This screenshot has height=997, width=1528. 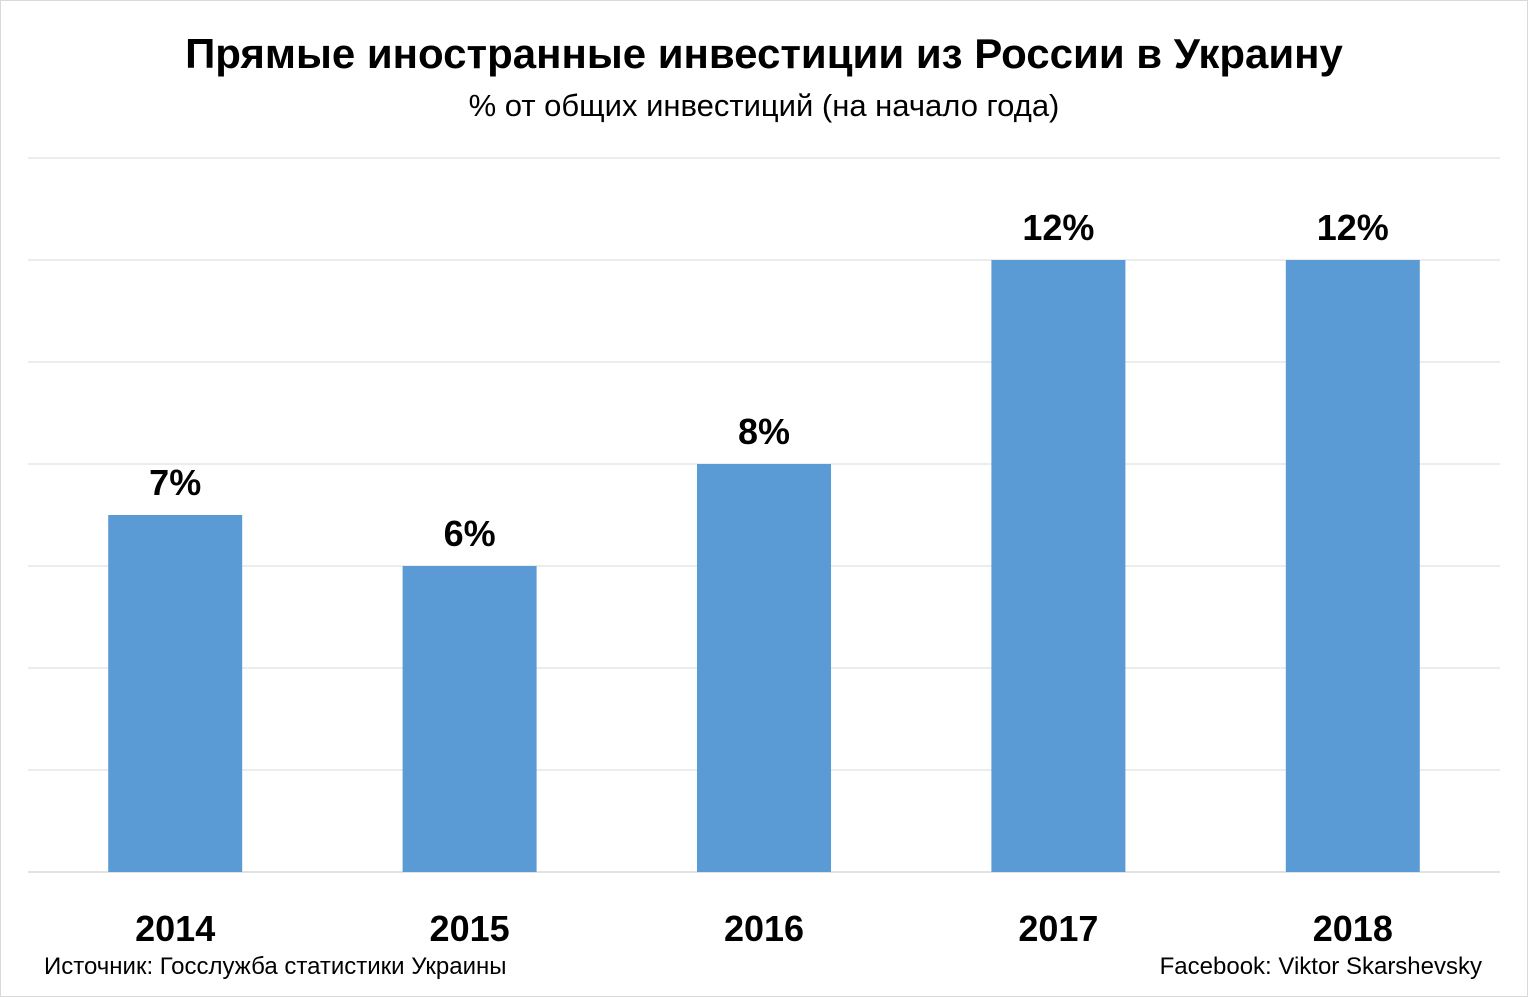 What do you see at coordinates (1320, 966) in the screenshot?
I see `author-credit: Facebook: Viktor Skarshevsky` at bounding box center [1320, 966].